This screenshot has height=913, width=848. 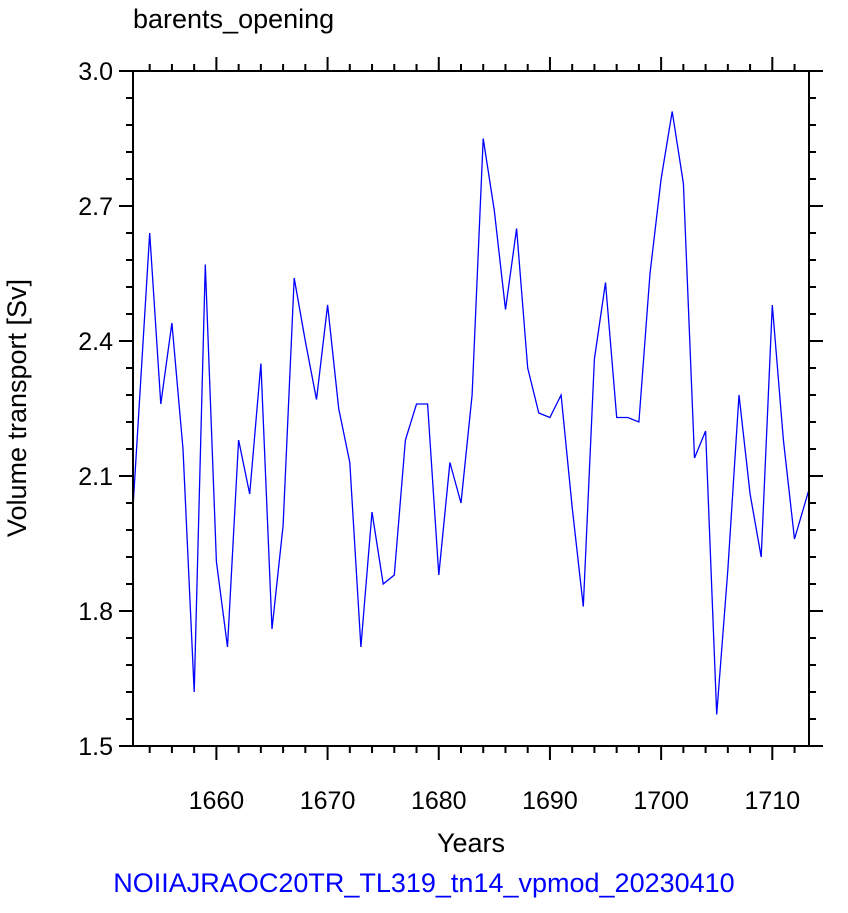 I want to click on y-tick-label: 1.5, so click(x=95, y=747).